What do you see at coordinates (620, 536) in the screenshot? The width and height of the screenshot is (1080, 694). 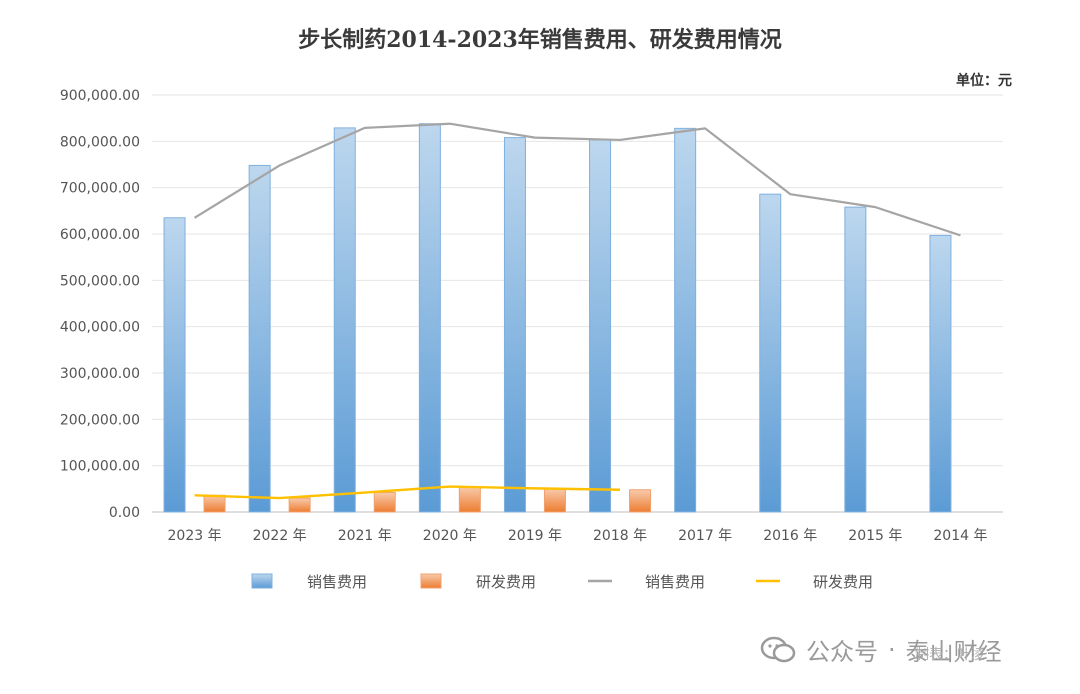 I see `x-tick-label: 2018 年` at bounding box center [620, 536].